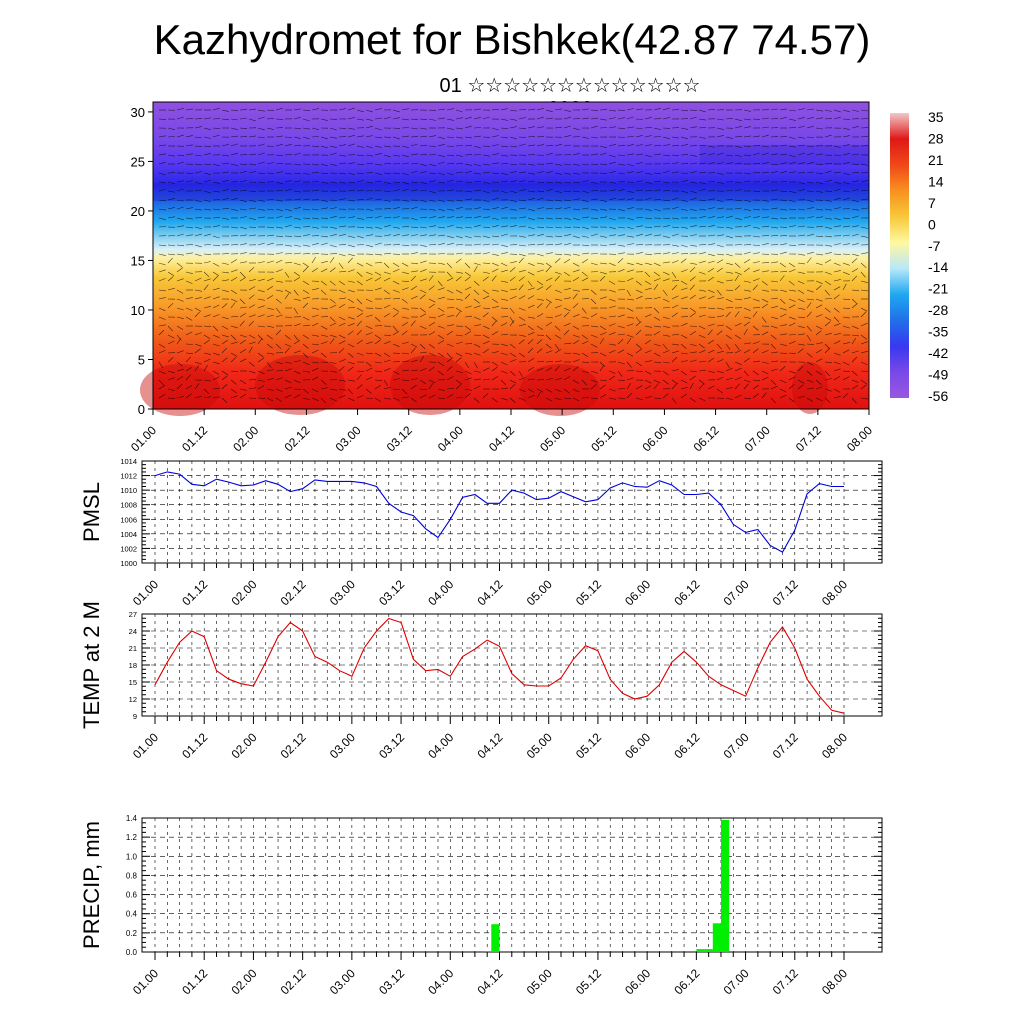 This screenshot has width=1024, height=1024. What do you see at coordinates (293, 745) in the screenshot?
I see `x-tick-label: 02.12` at bounding box center [293, 745].